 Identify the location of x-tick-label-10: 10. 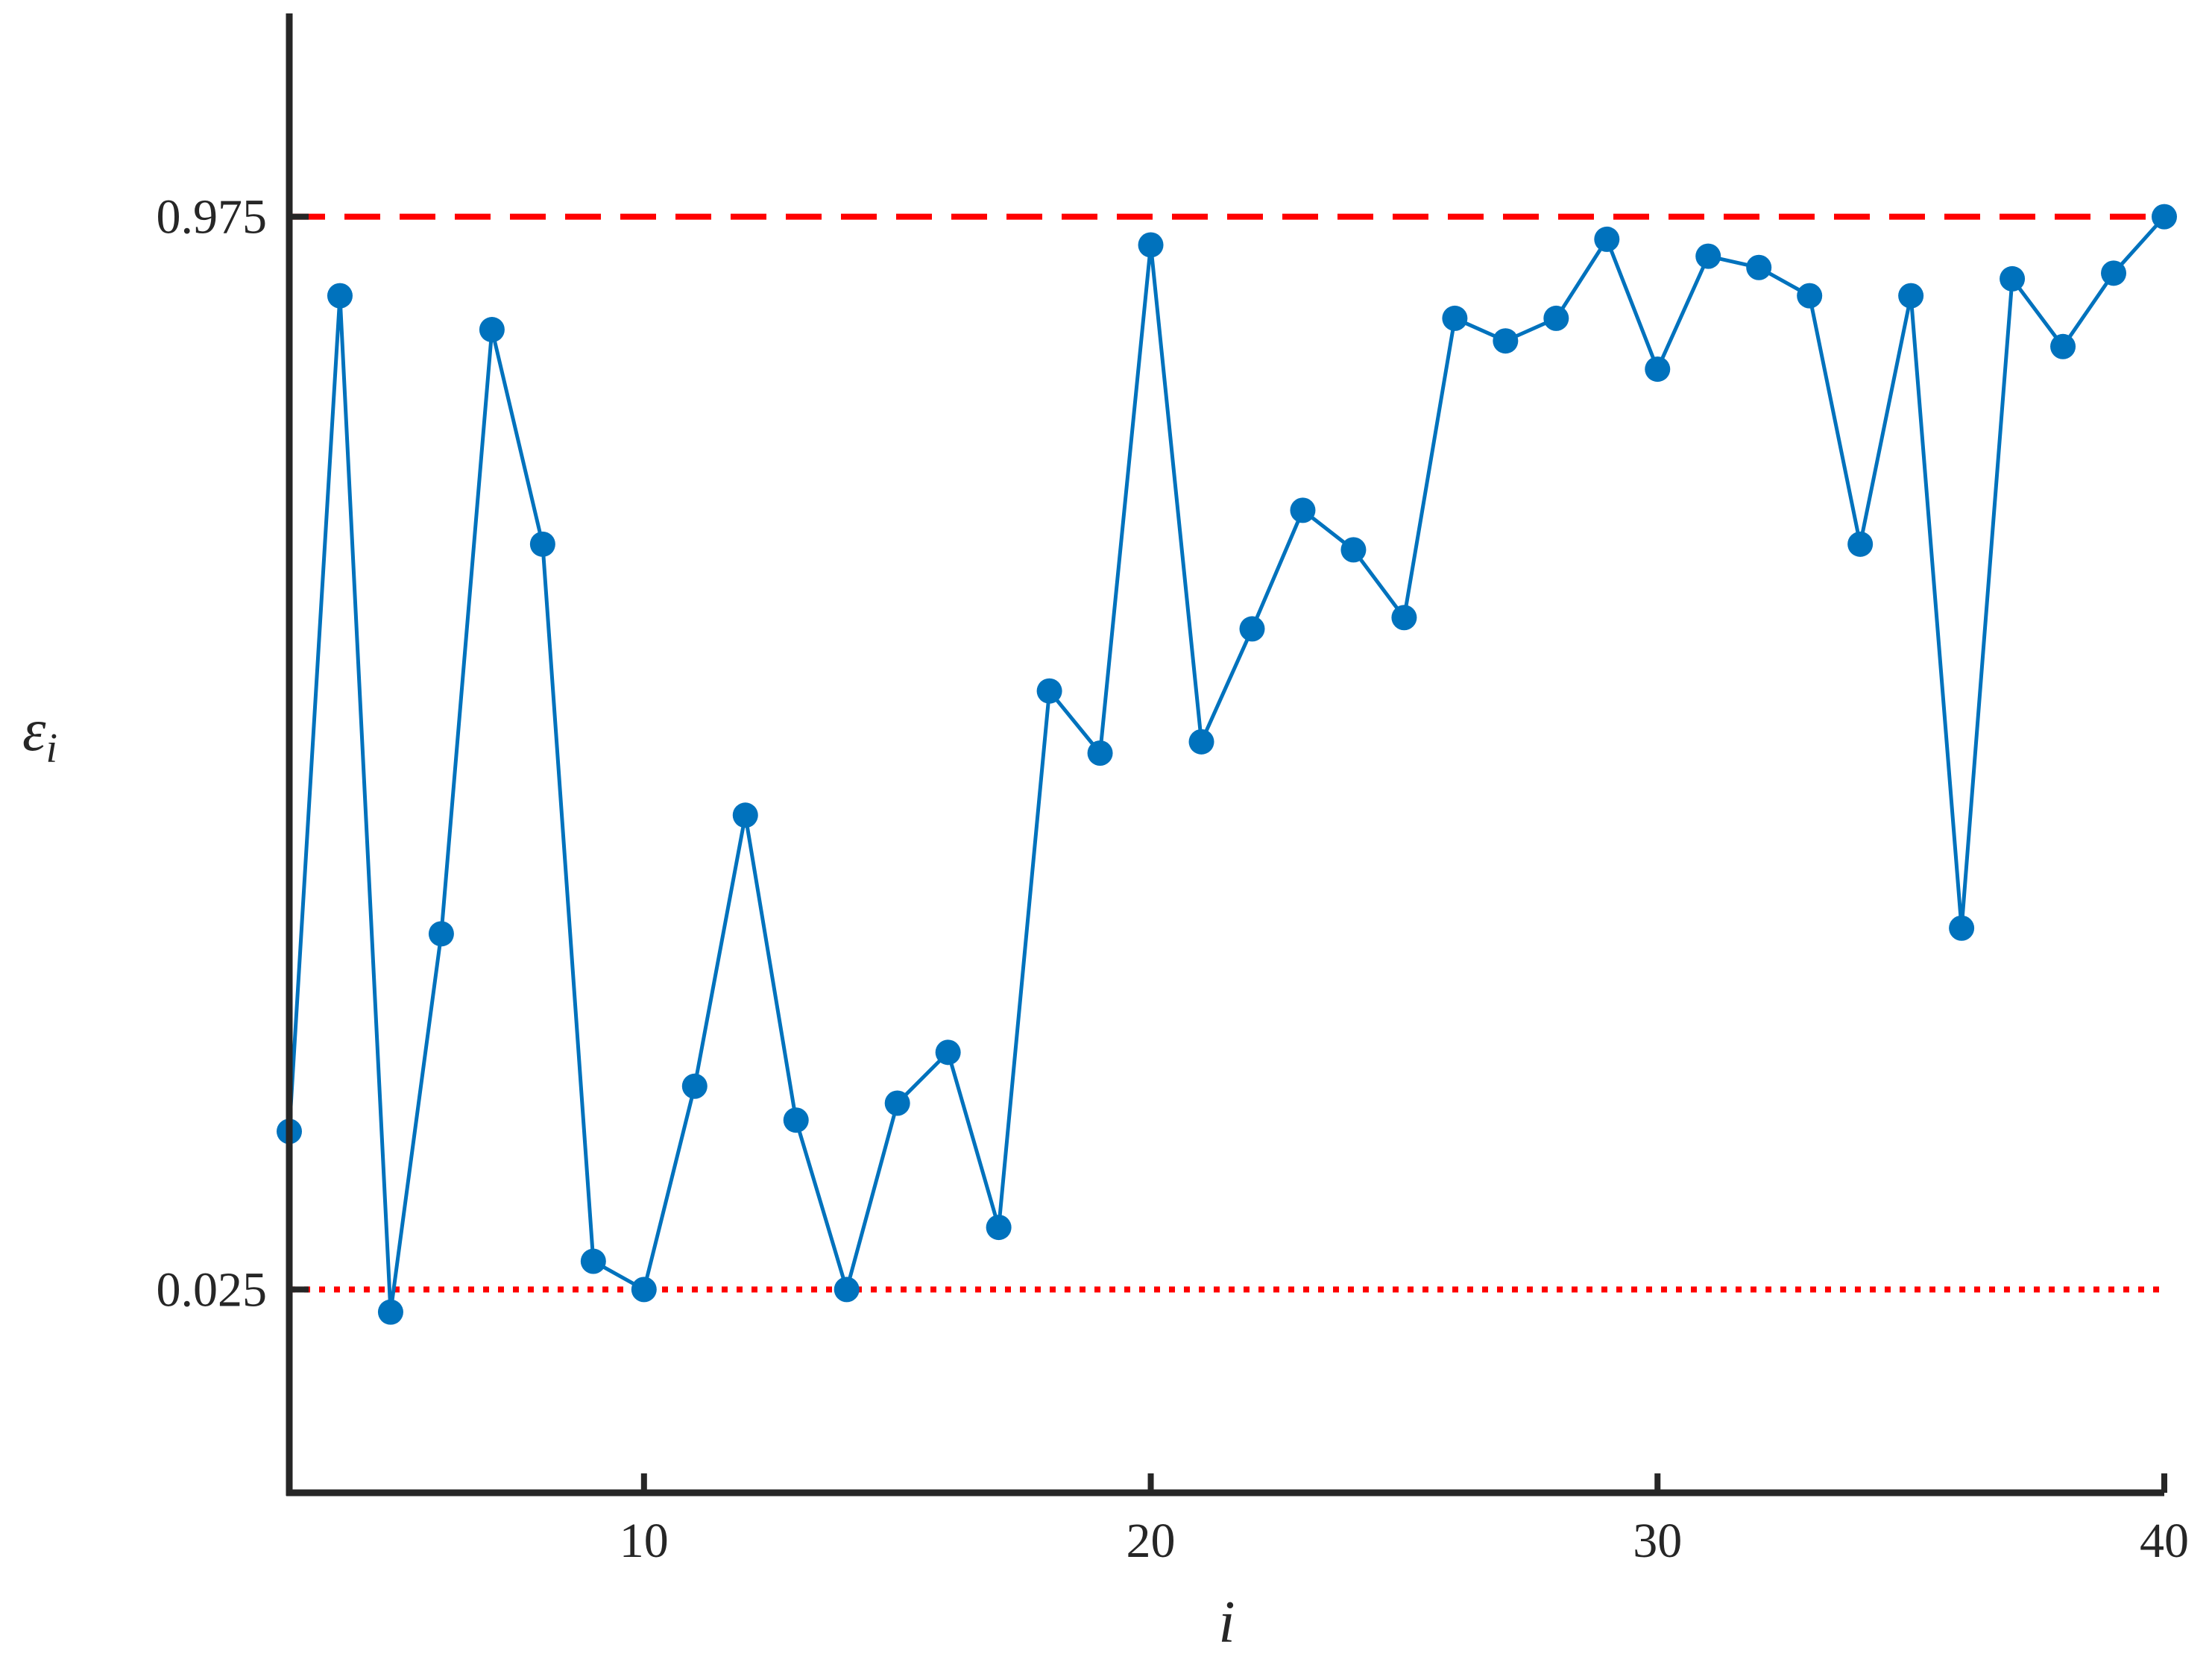
(644, 1541).